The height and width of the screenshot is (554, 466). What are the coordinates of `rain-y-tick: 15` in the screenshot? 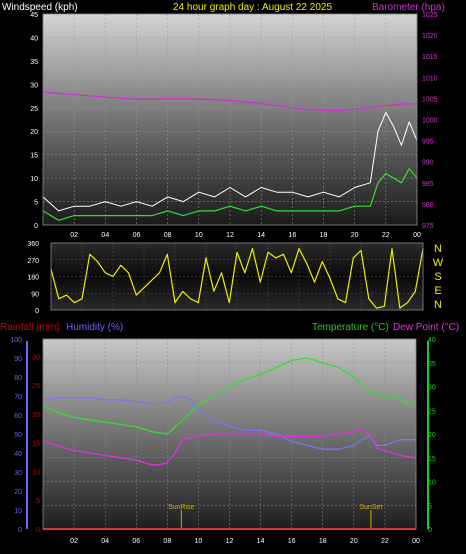 It's located at (36, 444).